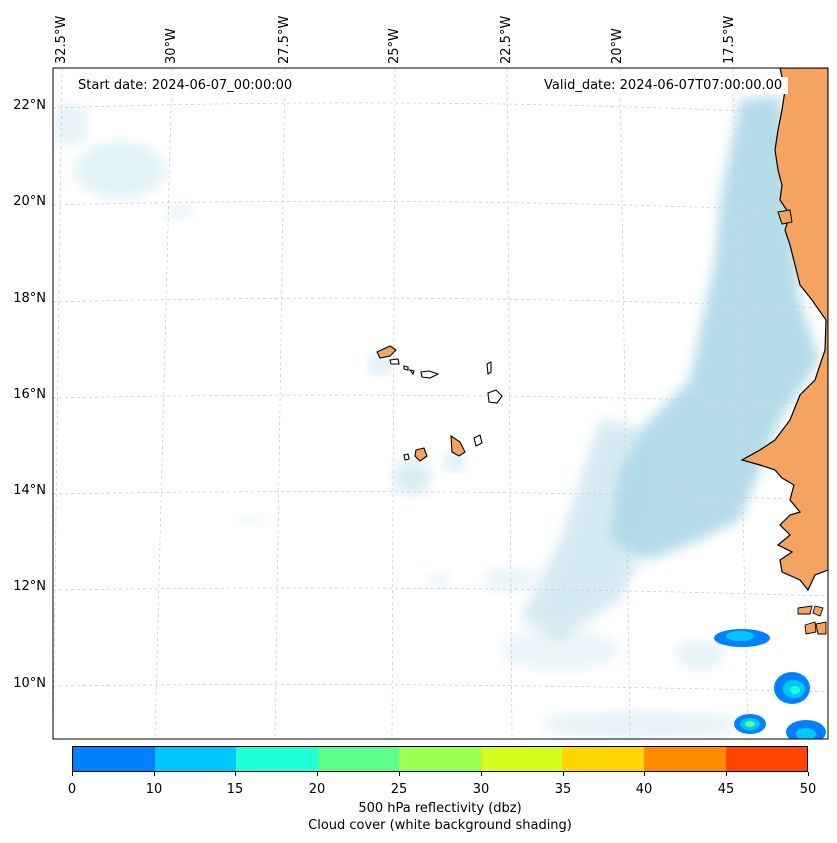  I want to click on lon-label: 32.5°W, so click(61, 39).